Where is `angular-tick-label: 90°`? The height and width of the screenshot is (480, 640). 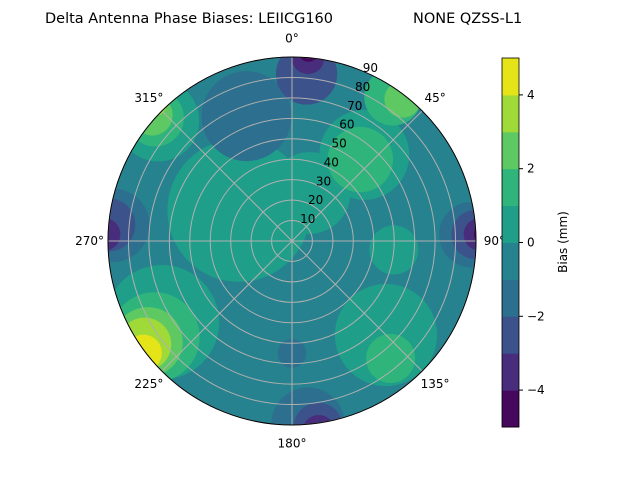
angular-tick-label: 90° is located at coordinates (494, 241).